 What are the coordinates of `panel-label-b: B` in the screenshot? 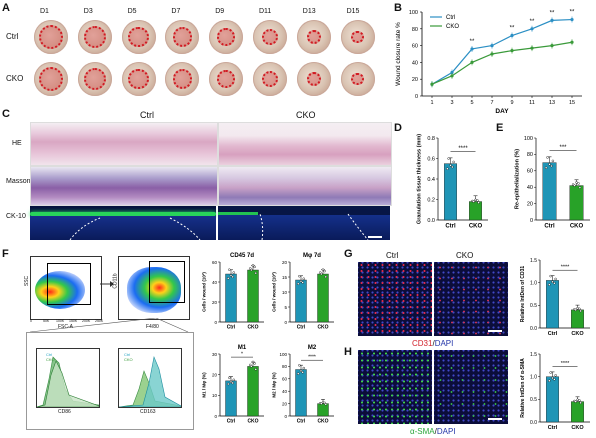 It's located at (398, 8).